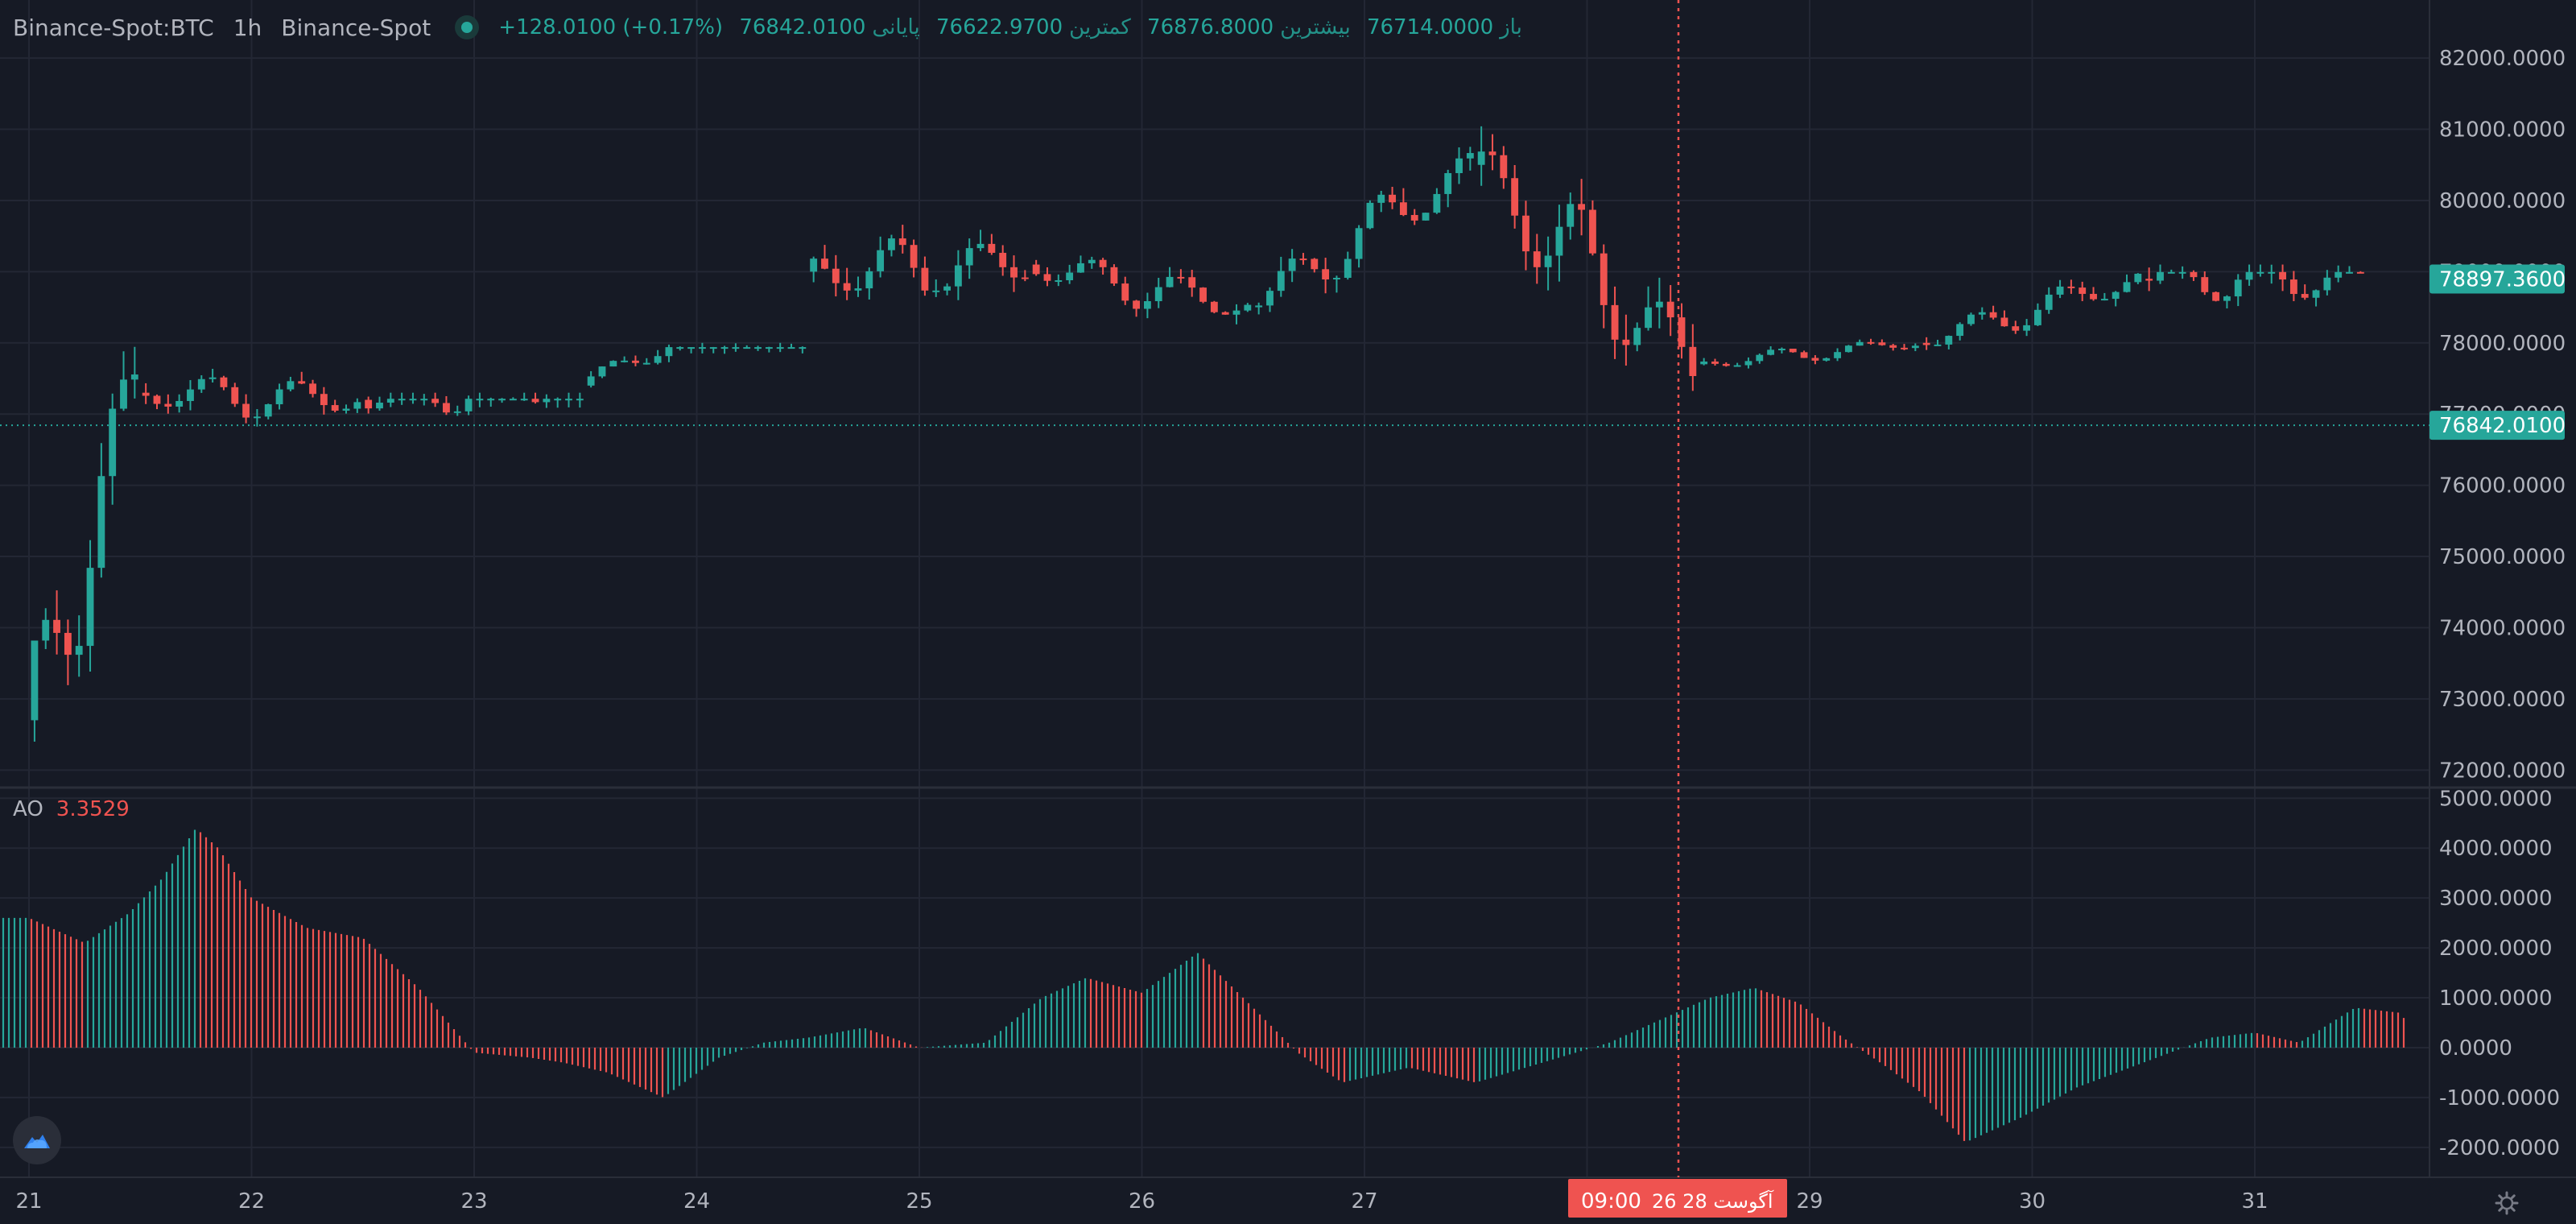 The image size is (2576, 1224). Describe the element at coordinates (2502, 279) in the screenshot. I see `marked-price-label: 78897.3600` at that location.